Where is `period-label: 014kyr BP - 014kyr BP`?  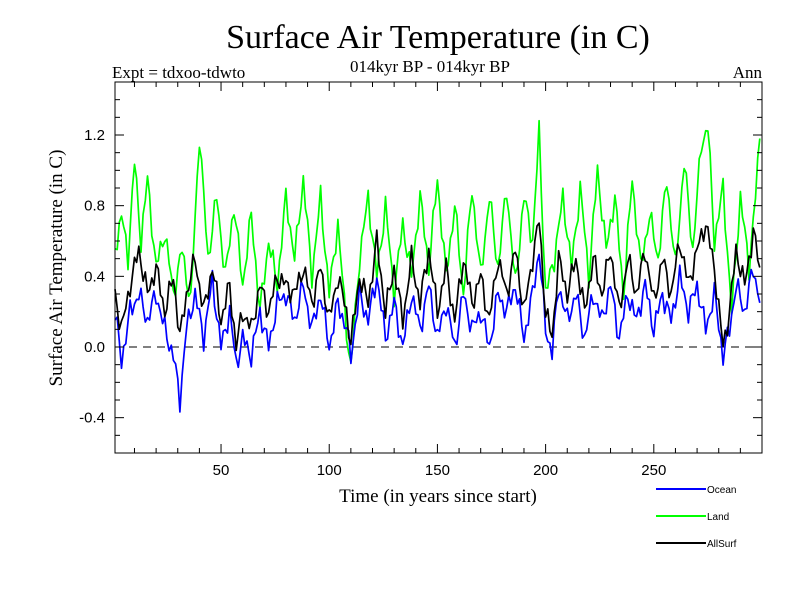
period-label: 014kyr BP - 014kyr BP is located at coordinates (430, 66).